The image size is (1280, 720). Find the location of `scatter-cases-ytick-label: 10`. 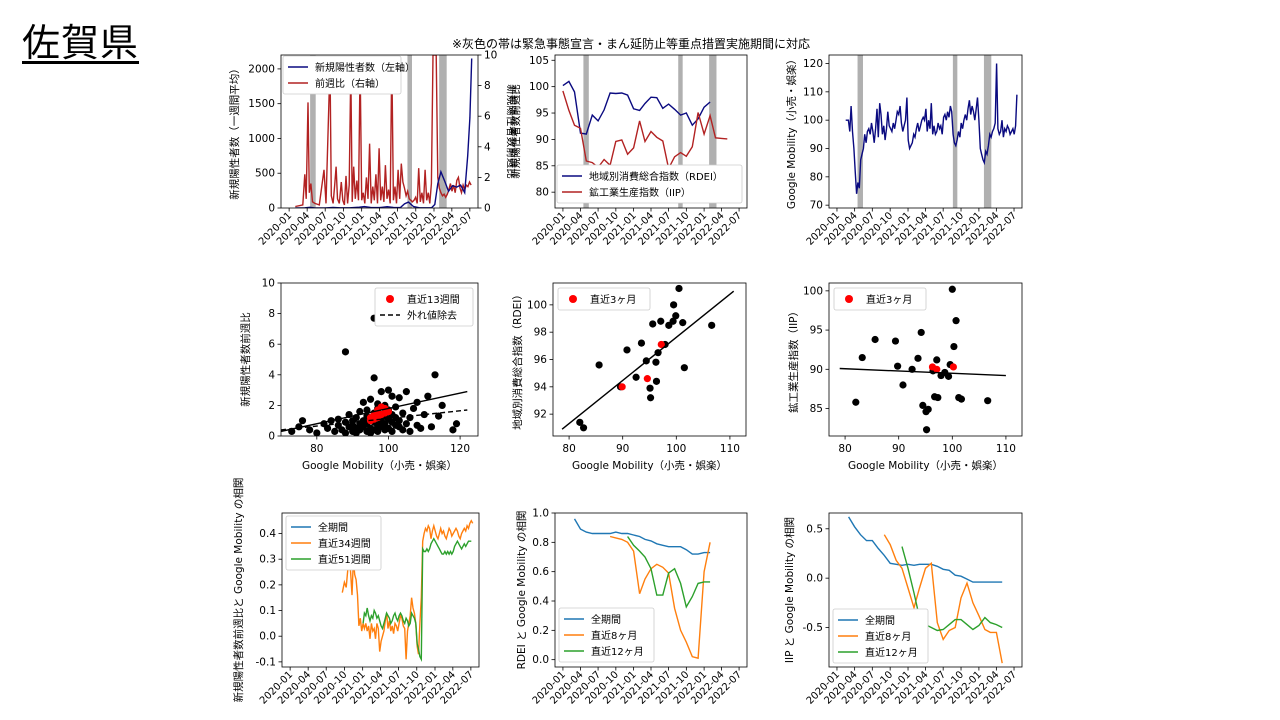

scatter-cases-ytick-label: 10 is located at coordinates (268, 284).